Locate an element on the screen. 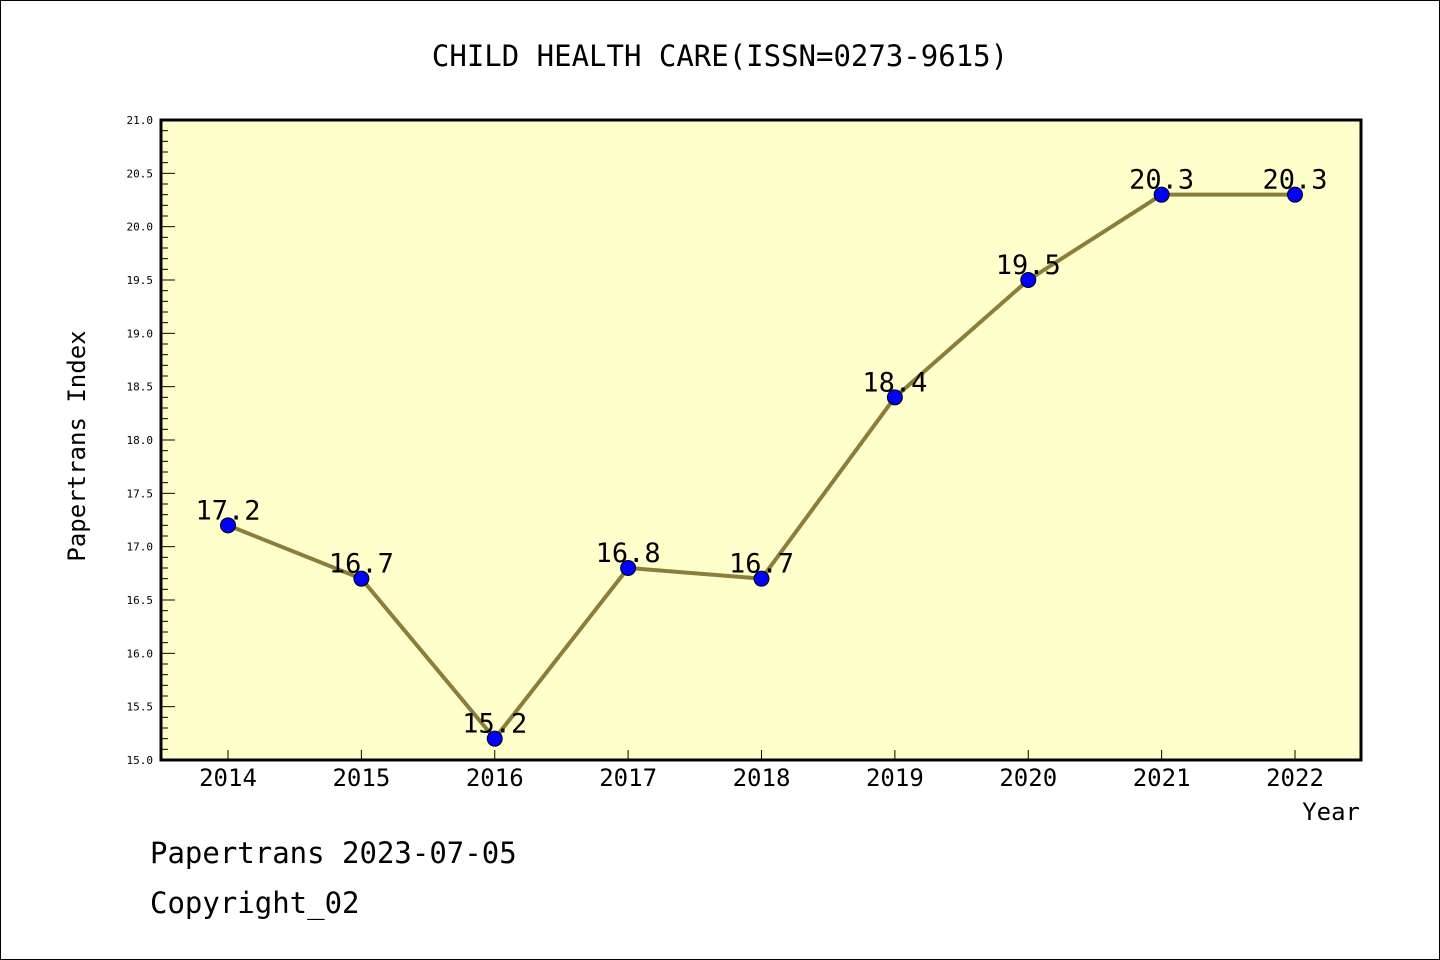 Image resolution: width=1440 pixels, height=960 pixels. y-tick-label: 16.0 is located at coordinates (140, 653).